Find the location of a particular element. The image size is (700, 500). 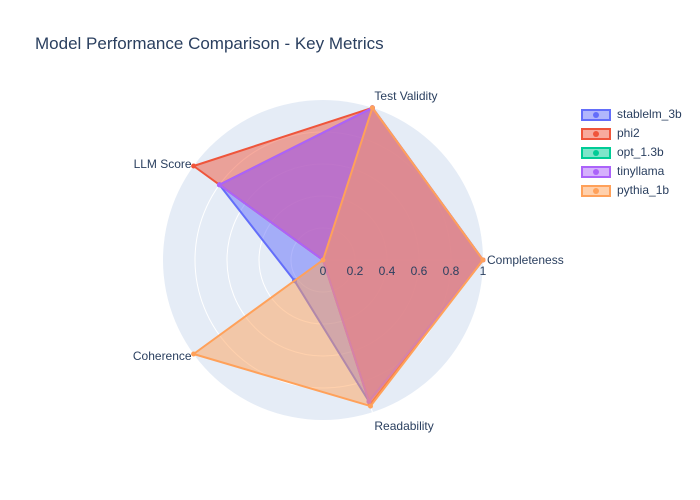

legend-item: tinyllama is located at coordinates (635, 172).